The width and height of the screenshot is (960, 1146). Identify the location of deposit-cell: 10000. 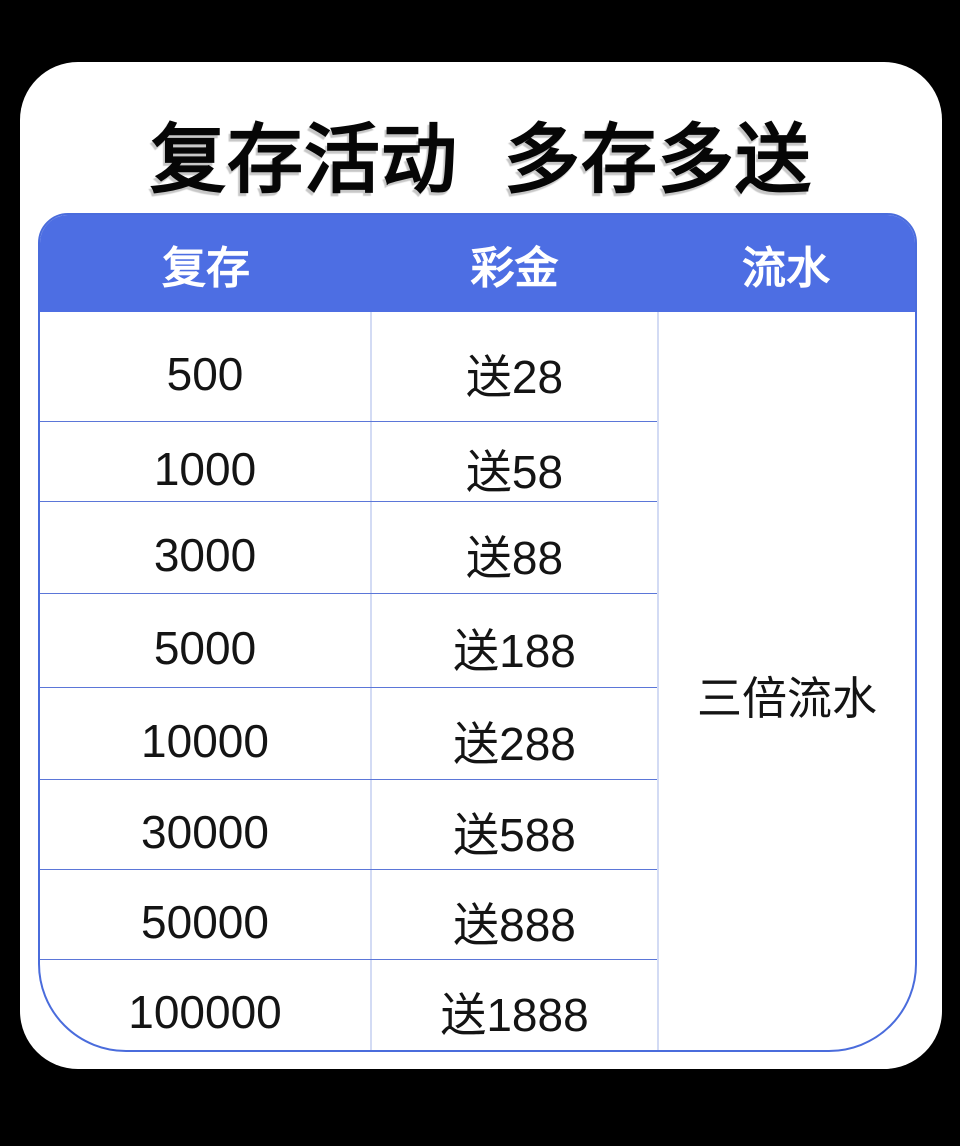
(206, 733).